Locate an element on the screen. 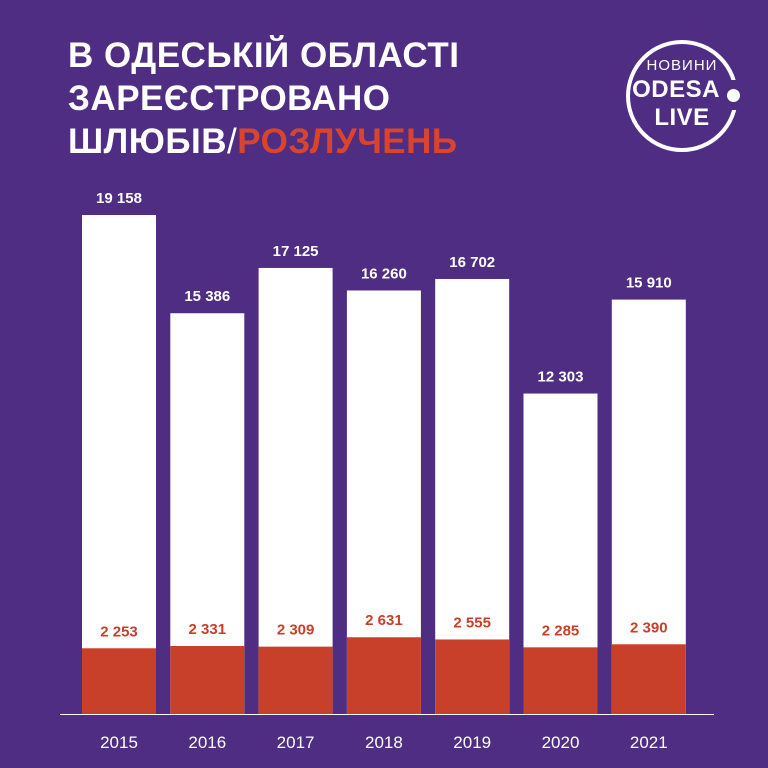 This screenshot has height=768, width=768. divorces-value-label: 2 285 is located at coordinates (561, 630).